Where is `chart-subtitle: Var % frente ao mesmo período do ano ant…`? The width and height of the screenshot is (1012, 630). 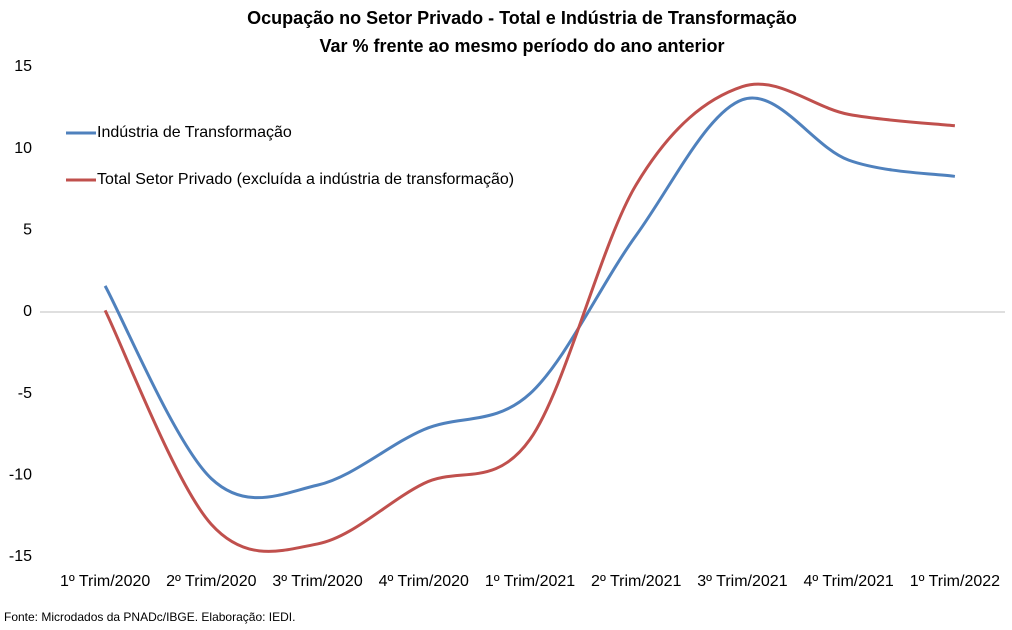 chart-subtitle: Var % frente ao mesmo período do ano ant… is located at coordinates (521, 46).